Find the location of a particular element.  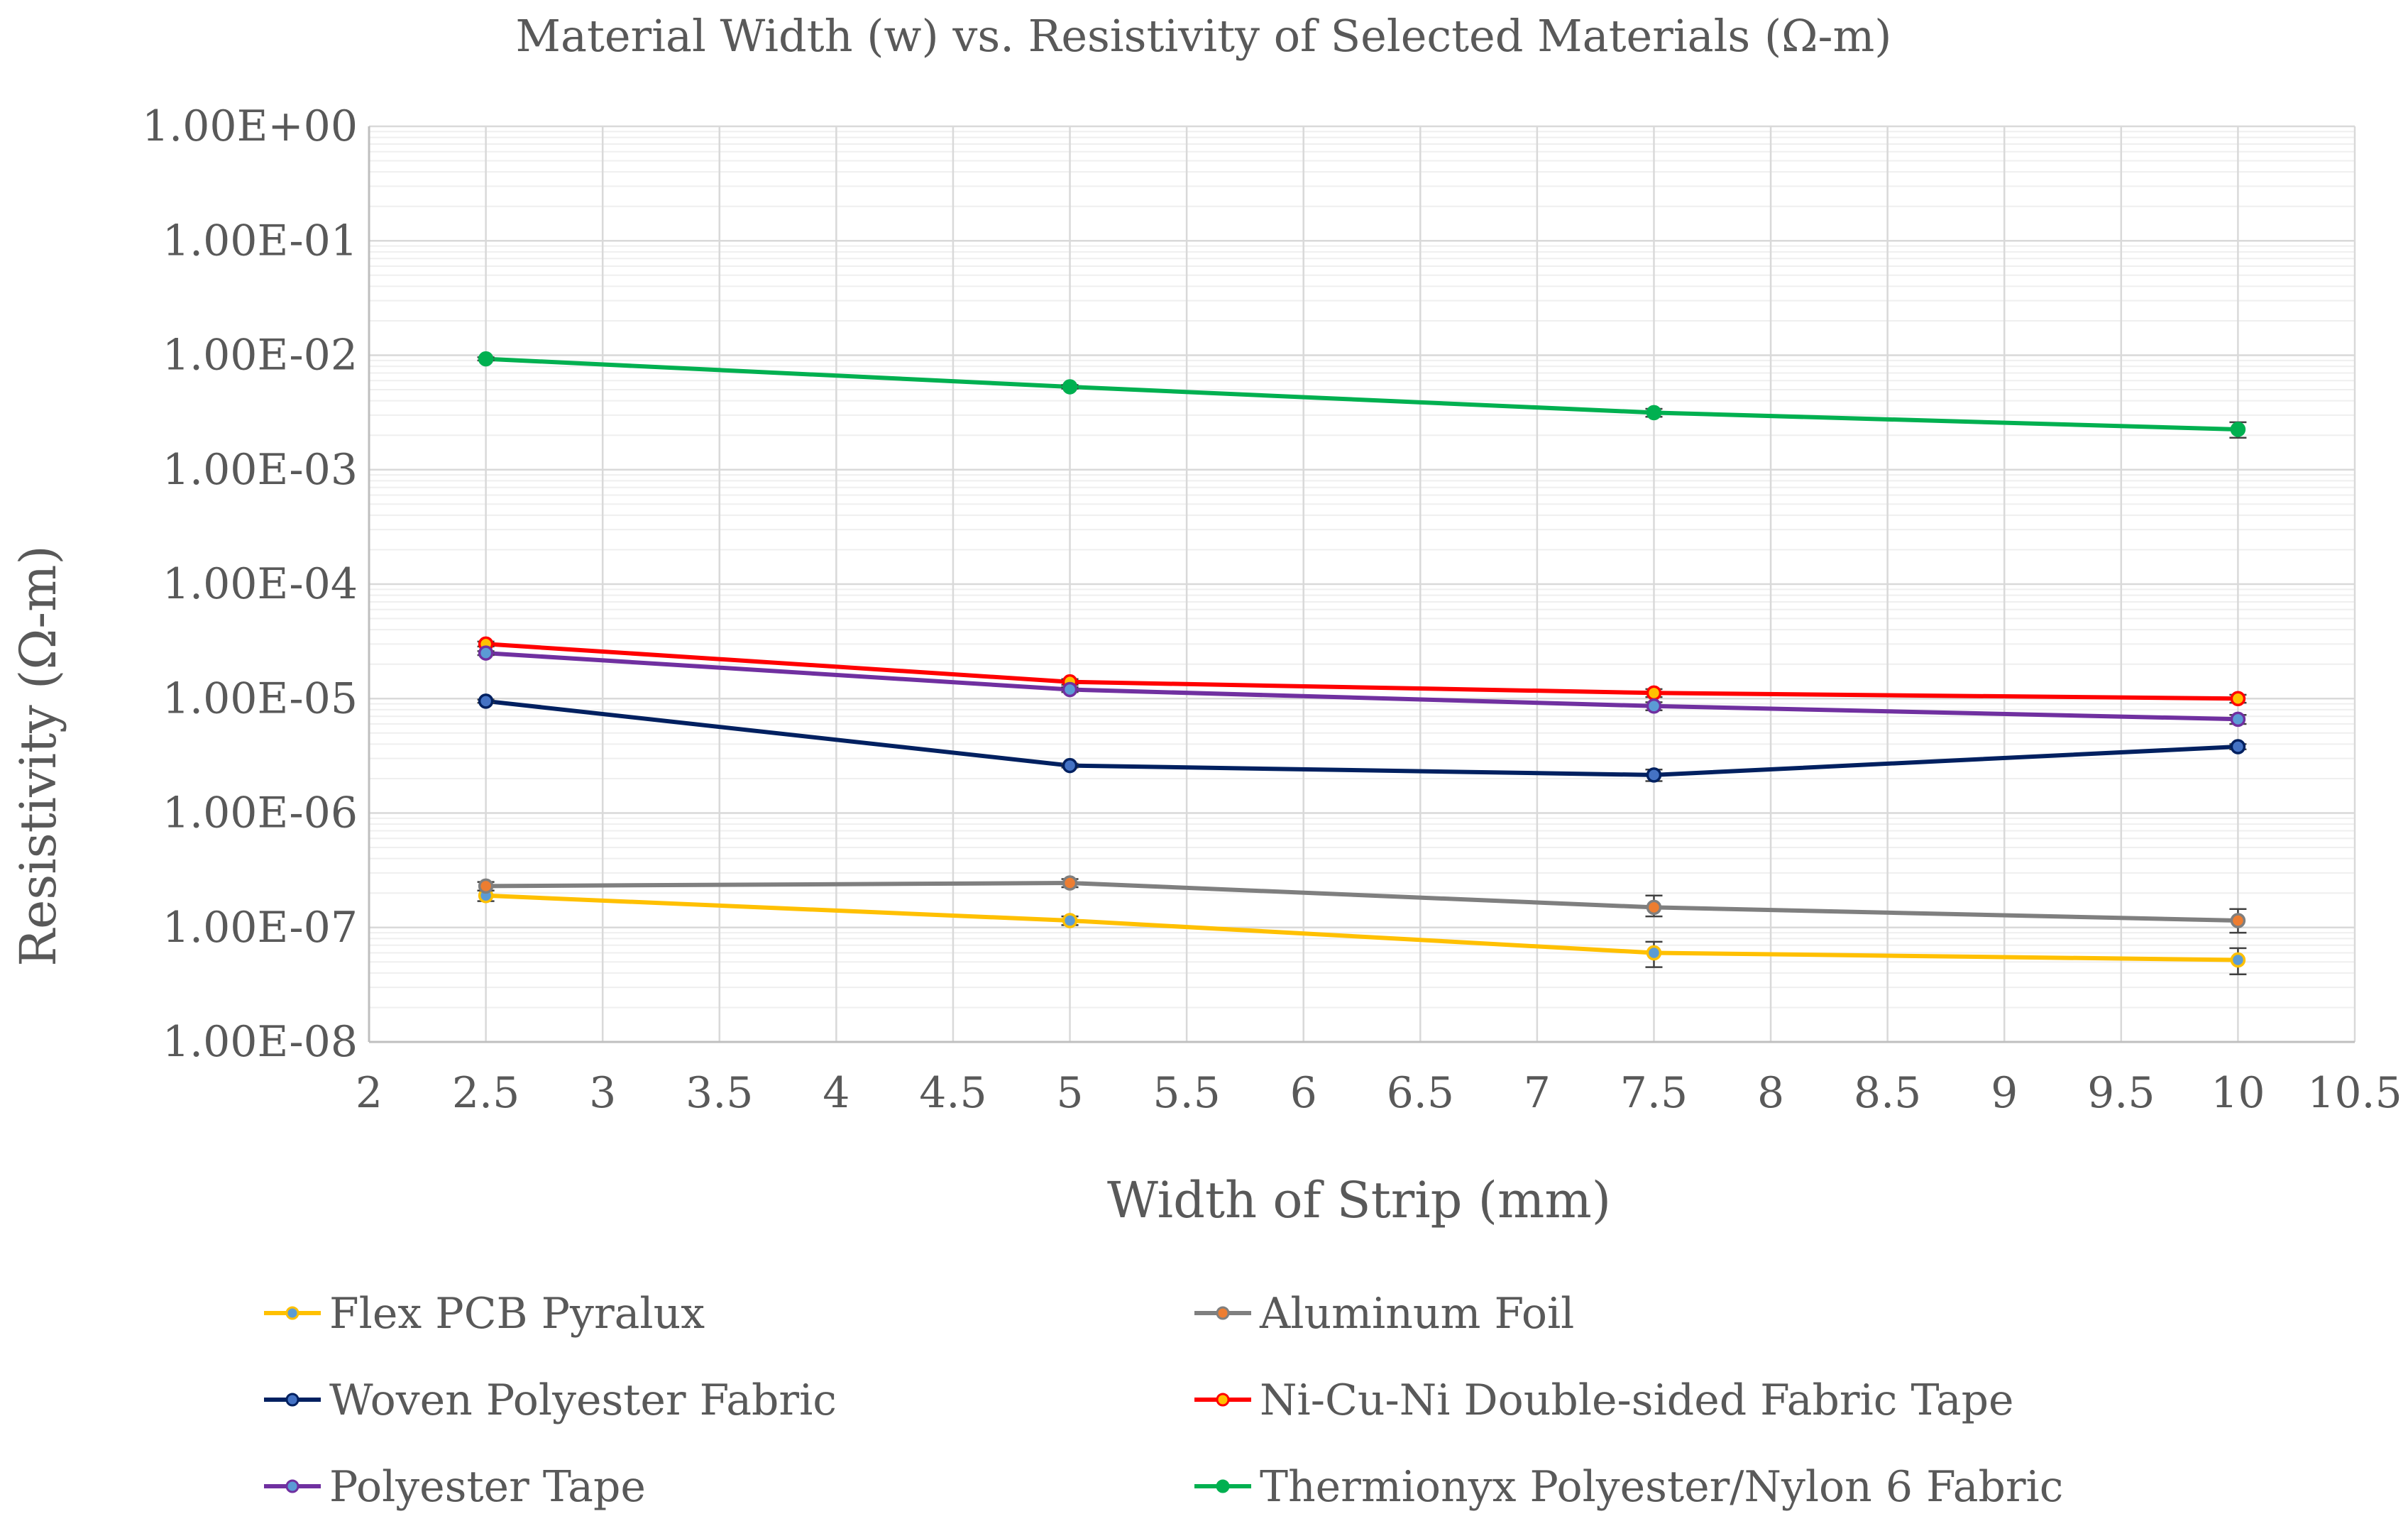

y-axis-title: Resistivity (Ω-m) is located at coordinates (38, 755).